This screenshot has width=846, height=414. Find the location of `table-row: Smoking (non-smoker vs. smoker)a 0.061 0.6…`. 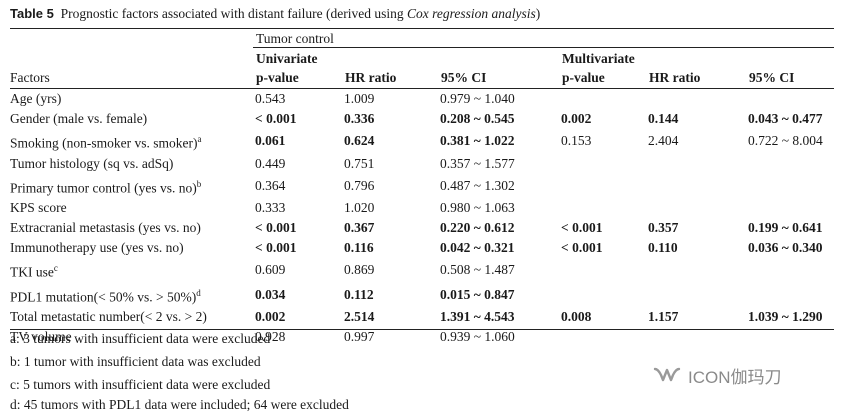

table-row: Smoking (non-smoker vs. smoker)a 0.061 0.6… is located at coordinates (419, 141).